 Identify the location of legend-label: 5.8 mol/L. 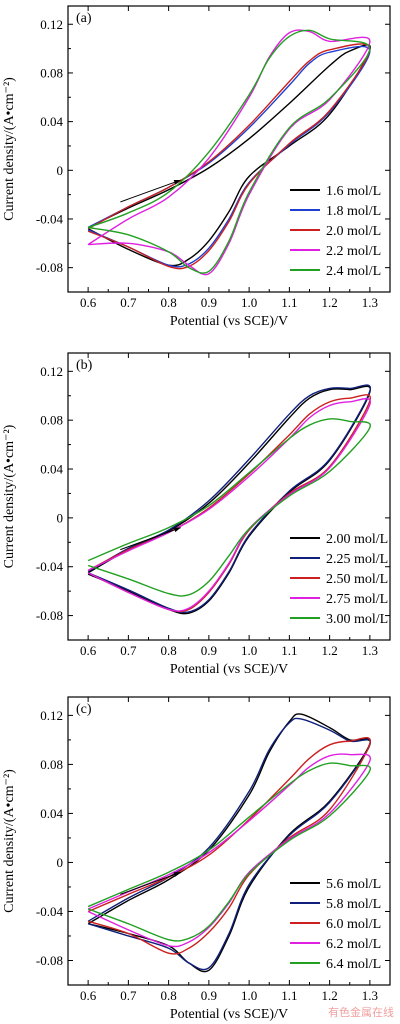
(353, 904).